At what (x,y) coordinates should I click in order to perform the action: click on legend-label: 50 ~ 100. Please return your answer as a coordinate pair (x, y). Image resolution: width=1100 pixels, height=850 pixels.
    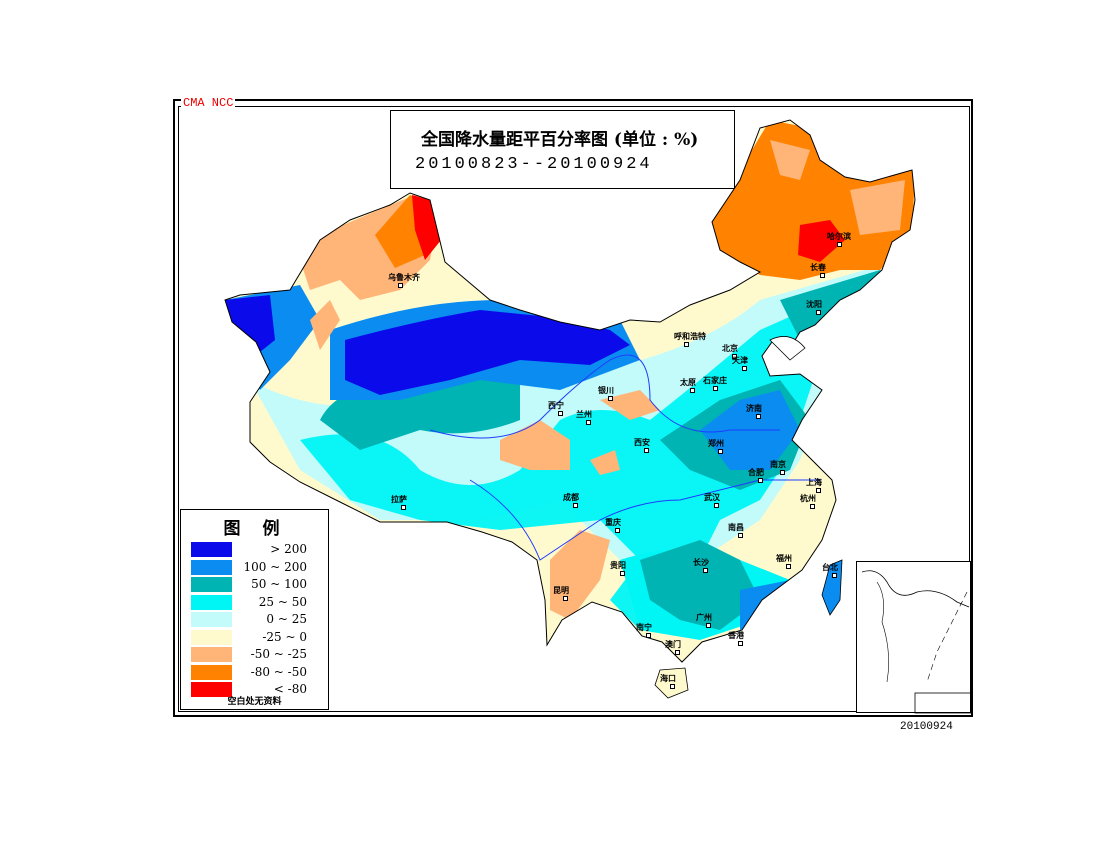
    Looking at the image, I should click on (279, 584).